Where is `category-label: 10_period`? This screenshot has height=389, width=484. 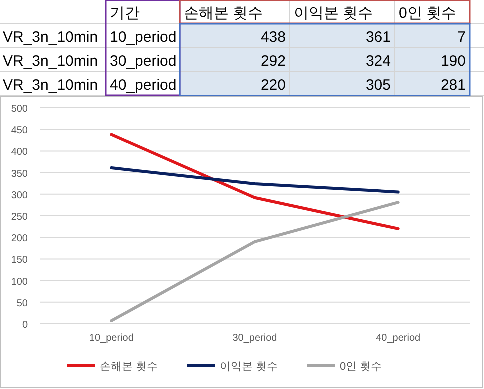 category-label: 10_period is located at coordinates (143, 37).